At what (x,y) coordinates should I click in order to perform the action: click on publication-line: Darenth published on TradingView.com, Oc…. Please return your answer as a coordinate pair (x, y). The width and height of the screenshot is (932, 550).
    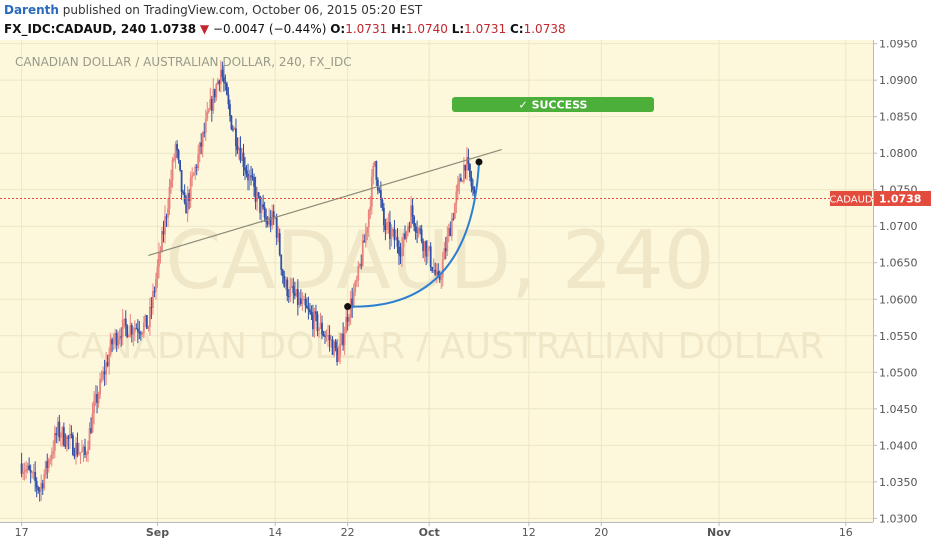
    Looking at the image, I should click on (213, 10).